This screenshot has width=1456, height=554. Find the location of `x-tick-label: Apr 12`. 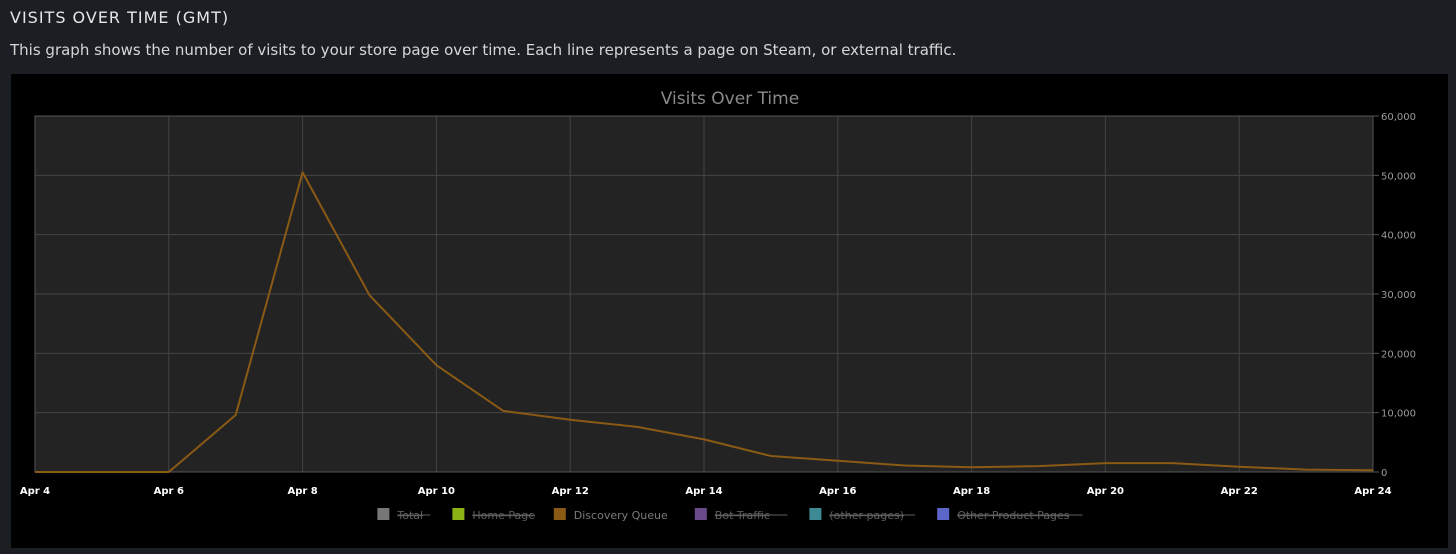

x-tick-label: Apr 12 is located at coordinates (570, 491).